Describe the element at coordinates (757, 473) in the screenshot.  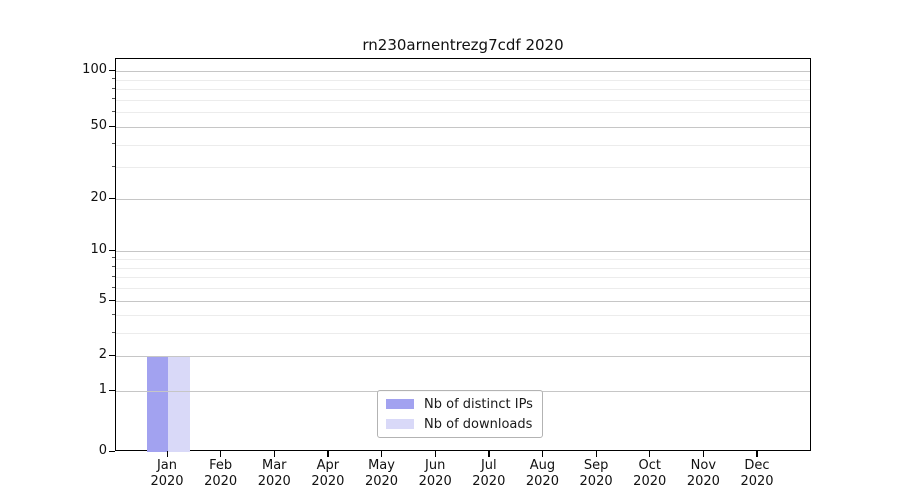
I see `x-axis-tick-label: Dec 2020` at that location.